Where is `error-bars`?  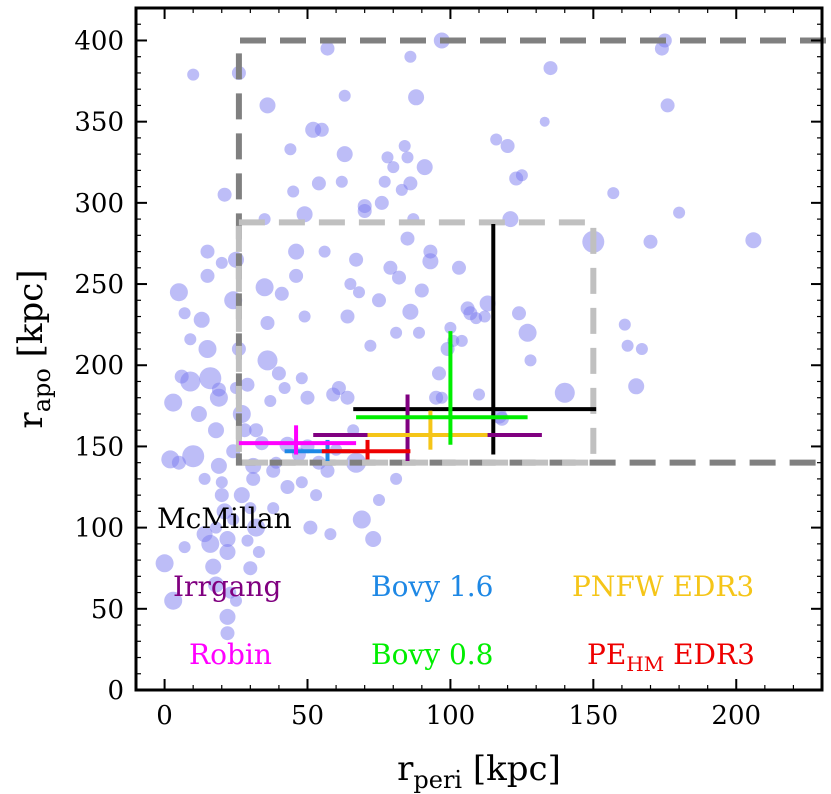 error-bars is located at coordinates (417, 342).